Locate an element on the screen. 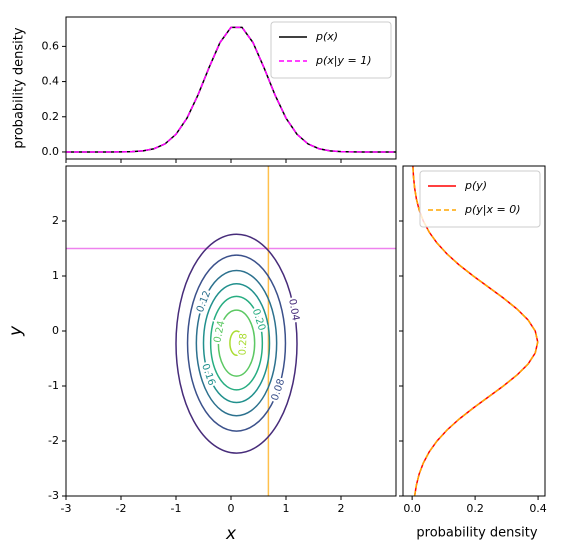 Image resolution: width=561 pixels, height=555 pixels. legend-label: p(x|y = 1) is located at coordinates (343, 60).